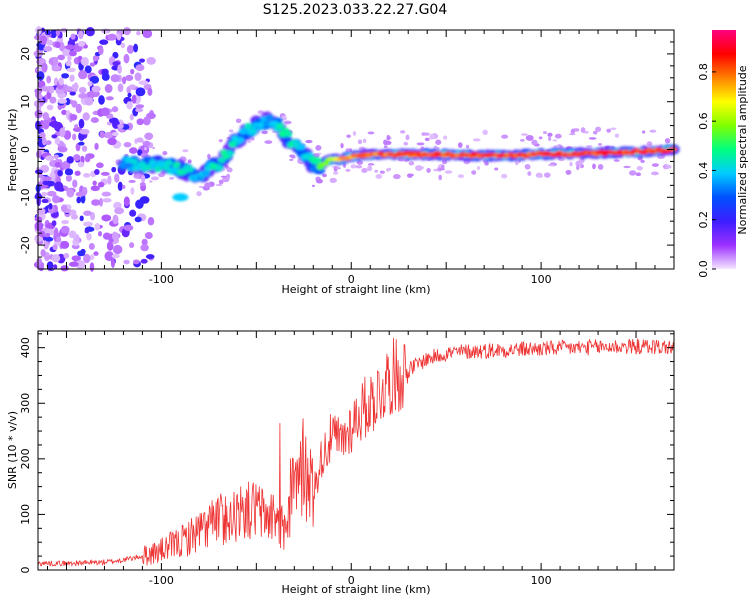 The height and width of the screenshot is (600, 750). What do you see at coordinates (355, 289) in the screenshot?
I see `spectrogram-xlabel: Height of straight line (km)` at bounding box center [355, 289].